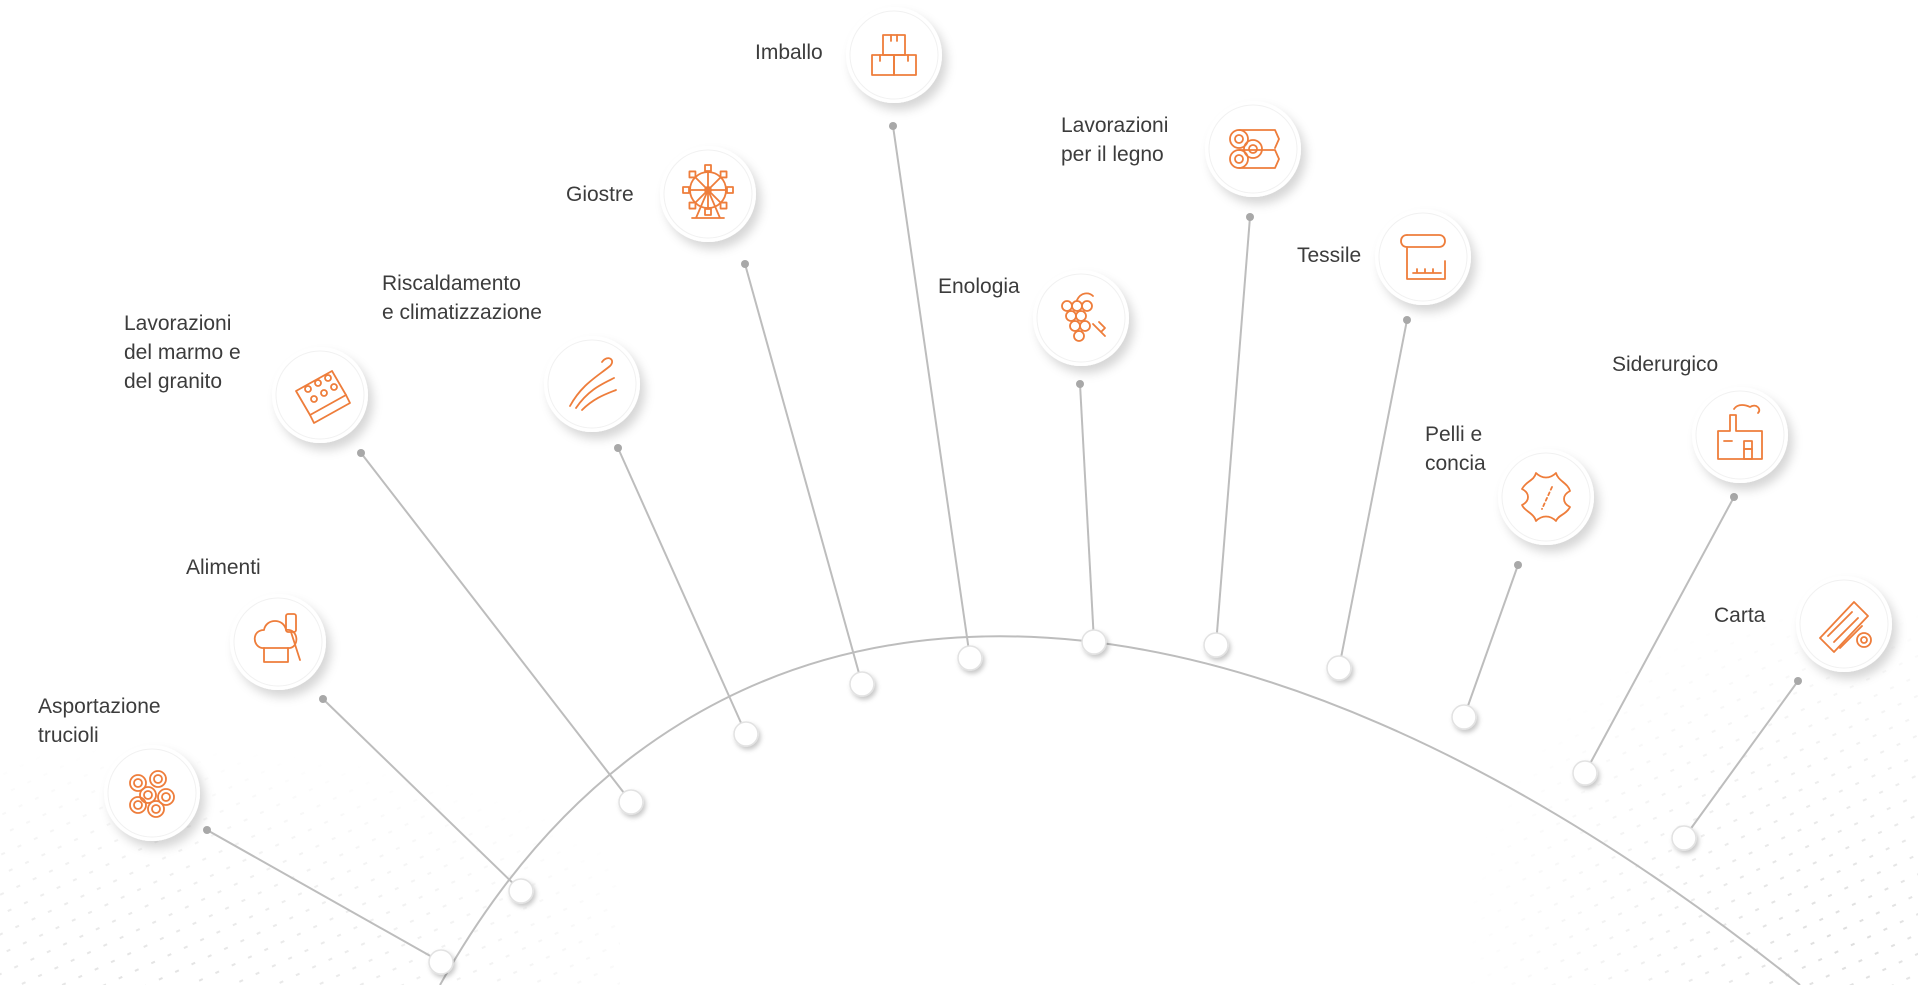  Describe the element at coordinates (441, 962) in the screenshot. I see `timeline-node-asportazione-trucioli` at that location.